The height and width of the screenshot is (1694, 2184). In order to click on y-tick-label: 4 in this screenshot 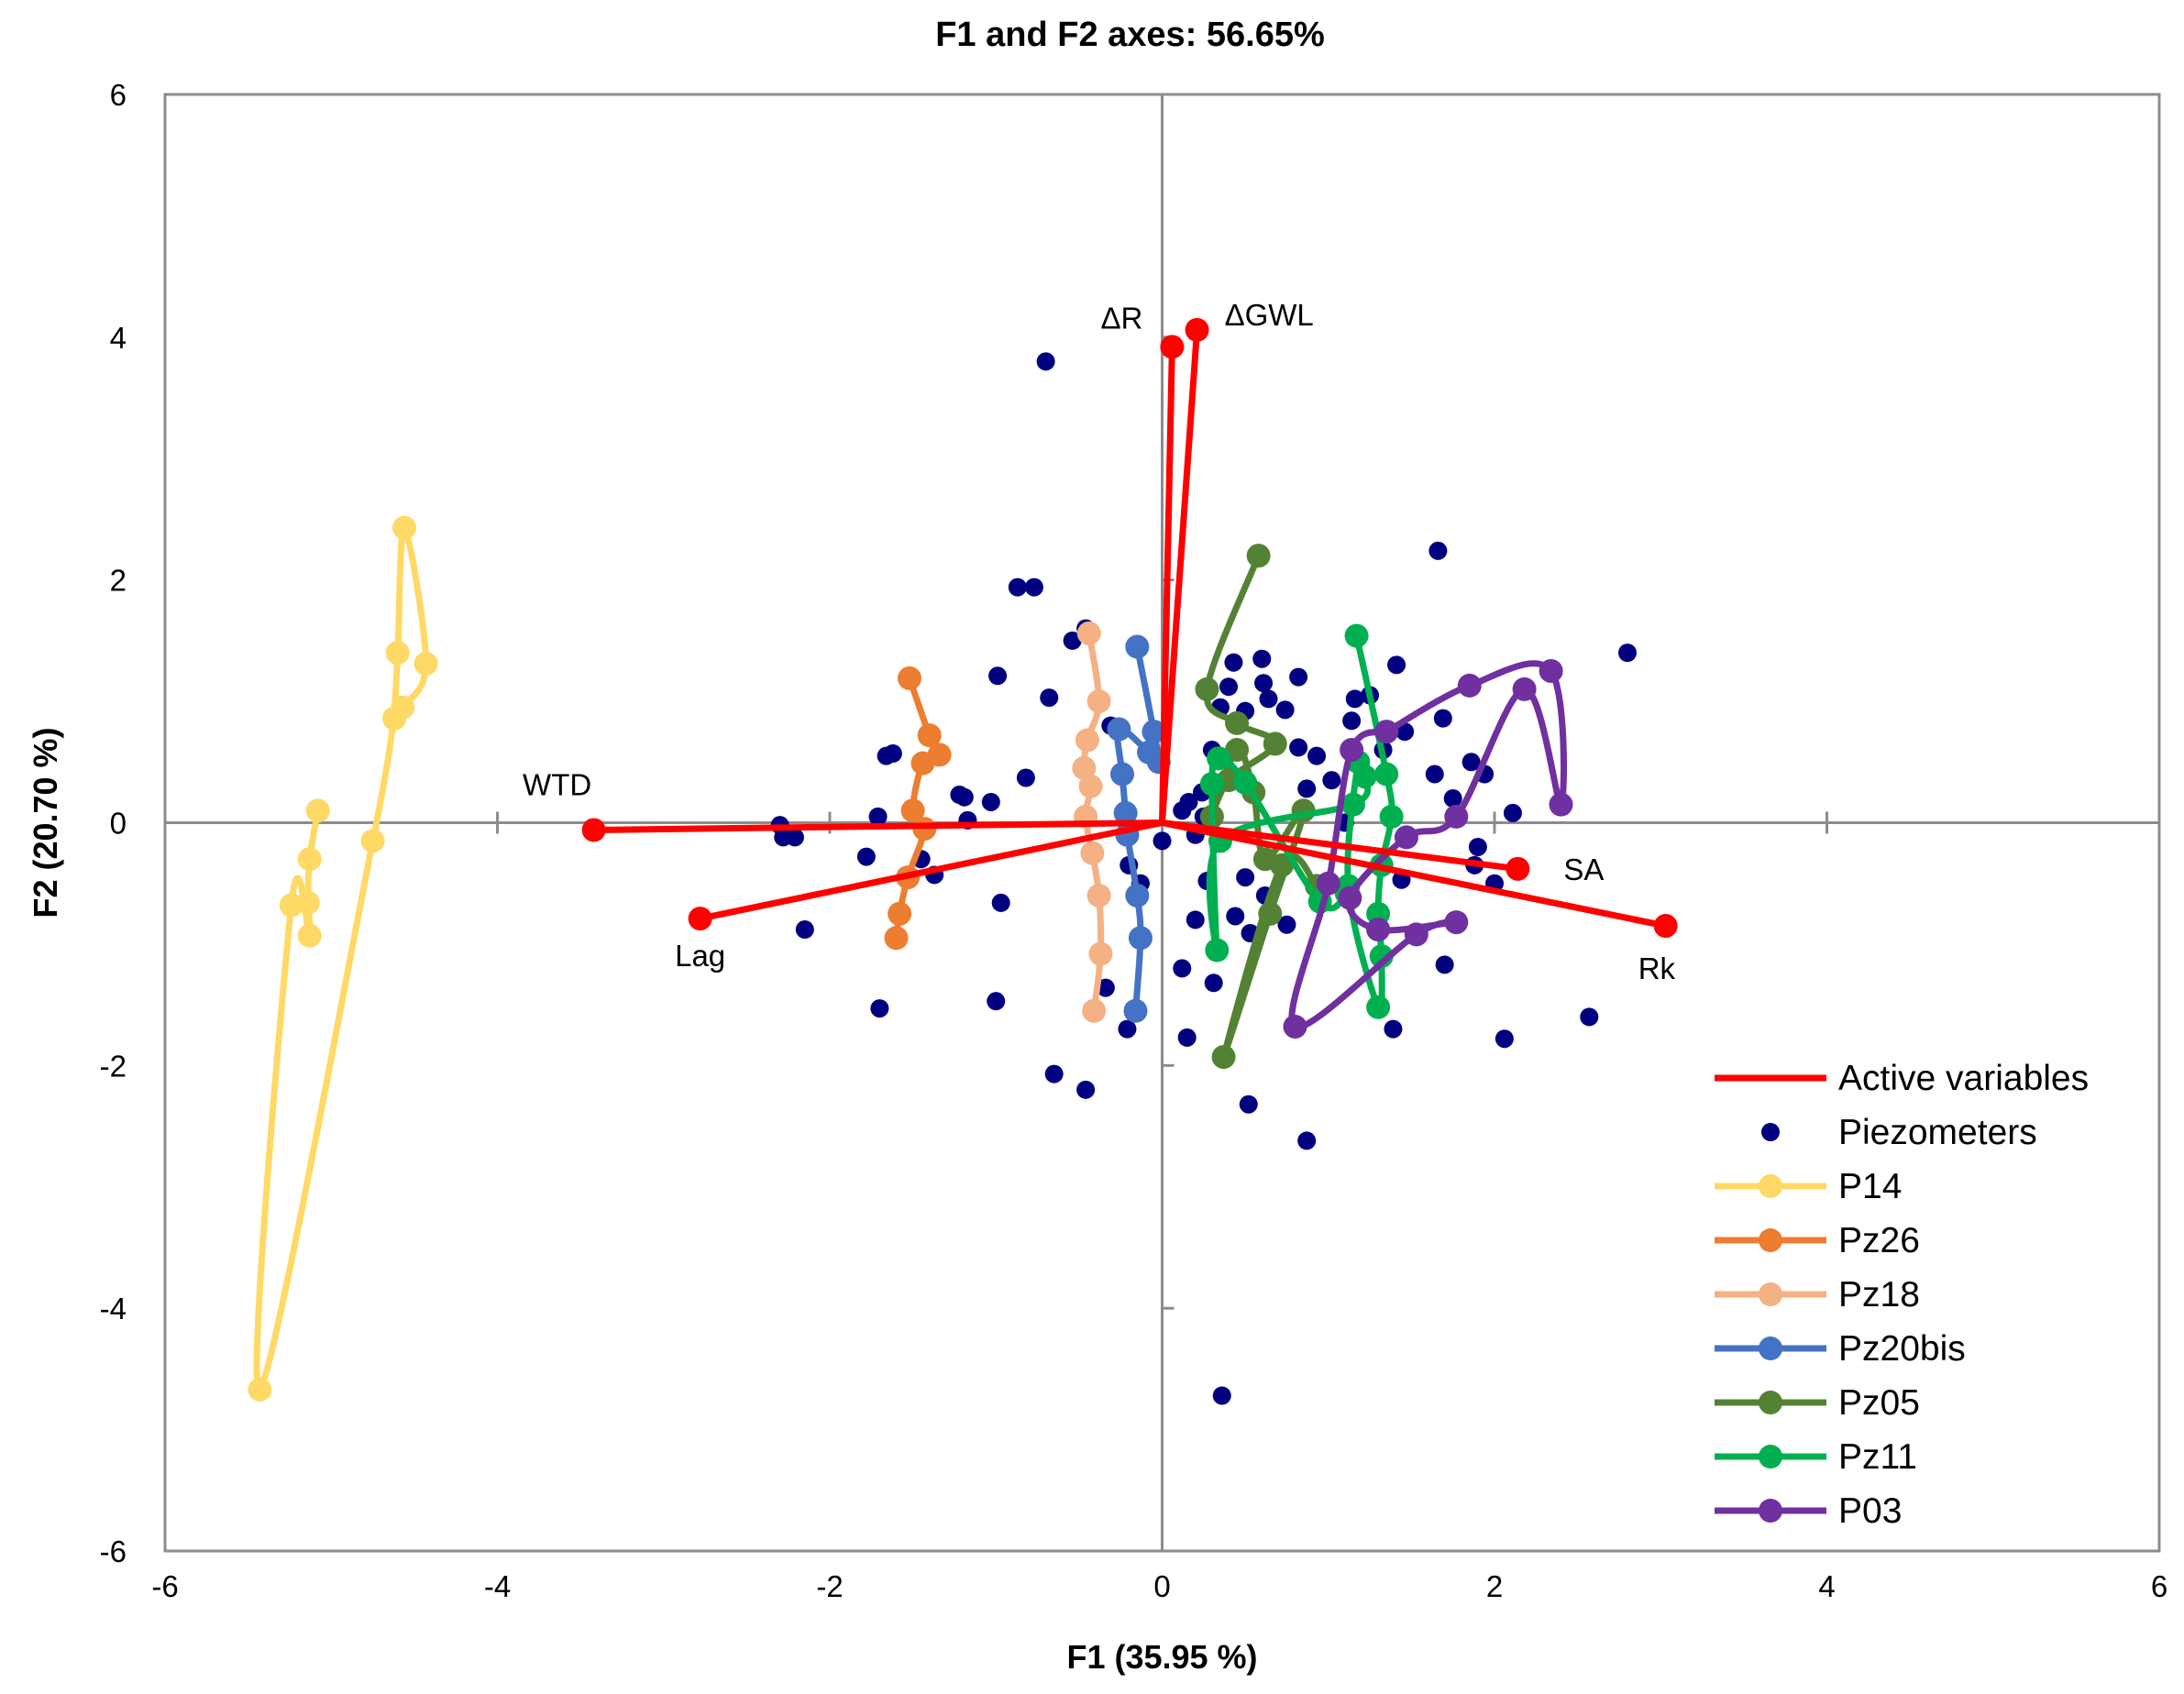, I will do `click(118, 338)`.